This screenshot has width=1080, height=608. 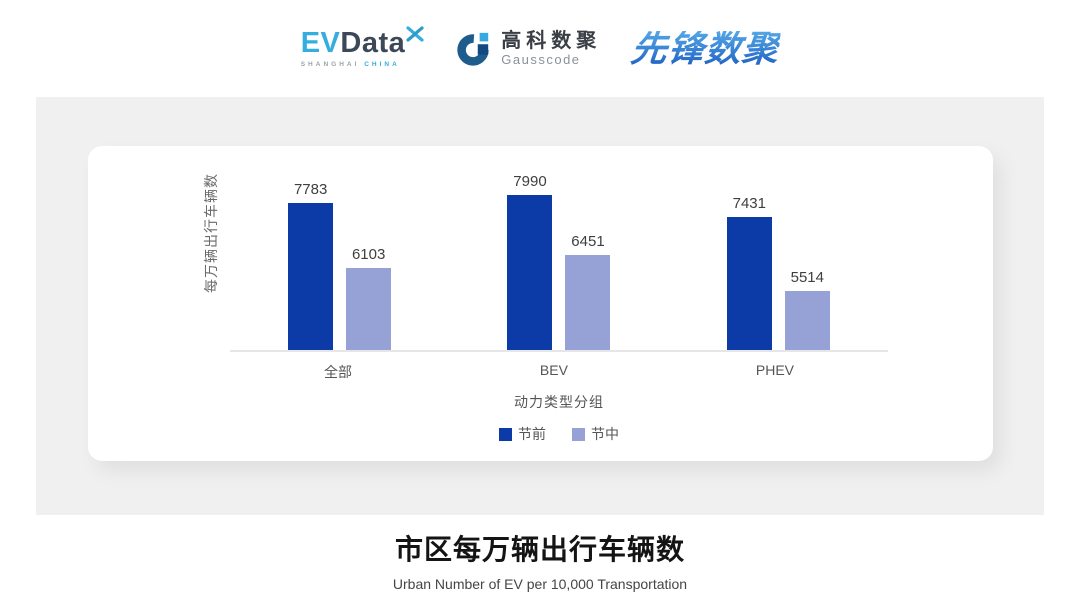 I want to click on legend-label: 节前, so click(x=532, y=434).